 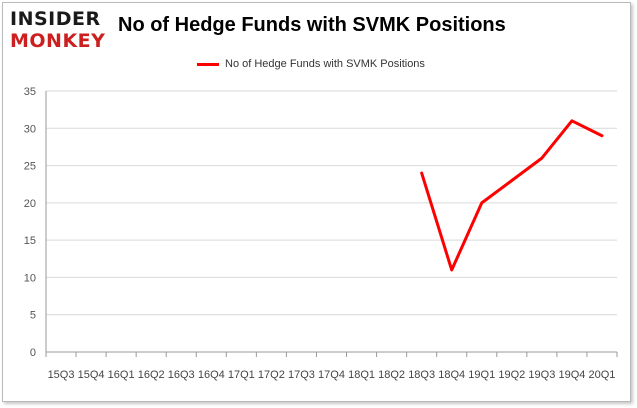 I want to click on x-tick-label: 18Q1, so click(x=361, y=375).